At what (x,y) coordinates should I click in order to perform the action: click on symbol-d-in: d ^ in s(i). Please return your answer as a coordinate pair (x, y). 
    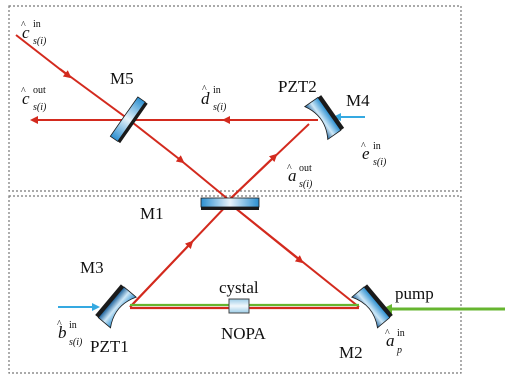
    Looking at the image, I should click on (214, 98).